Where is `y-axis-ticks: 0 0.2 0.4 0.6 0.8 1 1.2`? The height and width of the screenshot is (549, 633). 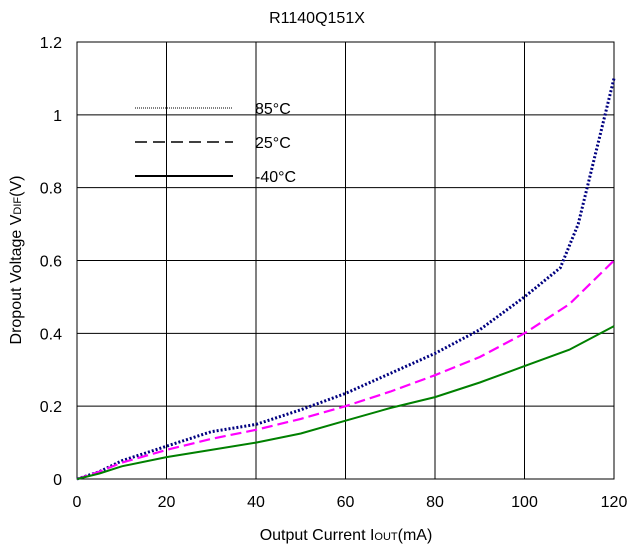
y-axis-ticks: 0 0.2 0.4 0.6 0.8 1 1.2 is located at coordinates (51, 262).